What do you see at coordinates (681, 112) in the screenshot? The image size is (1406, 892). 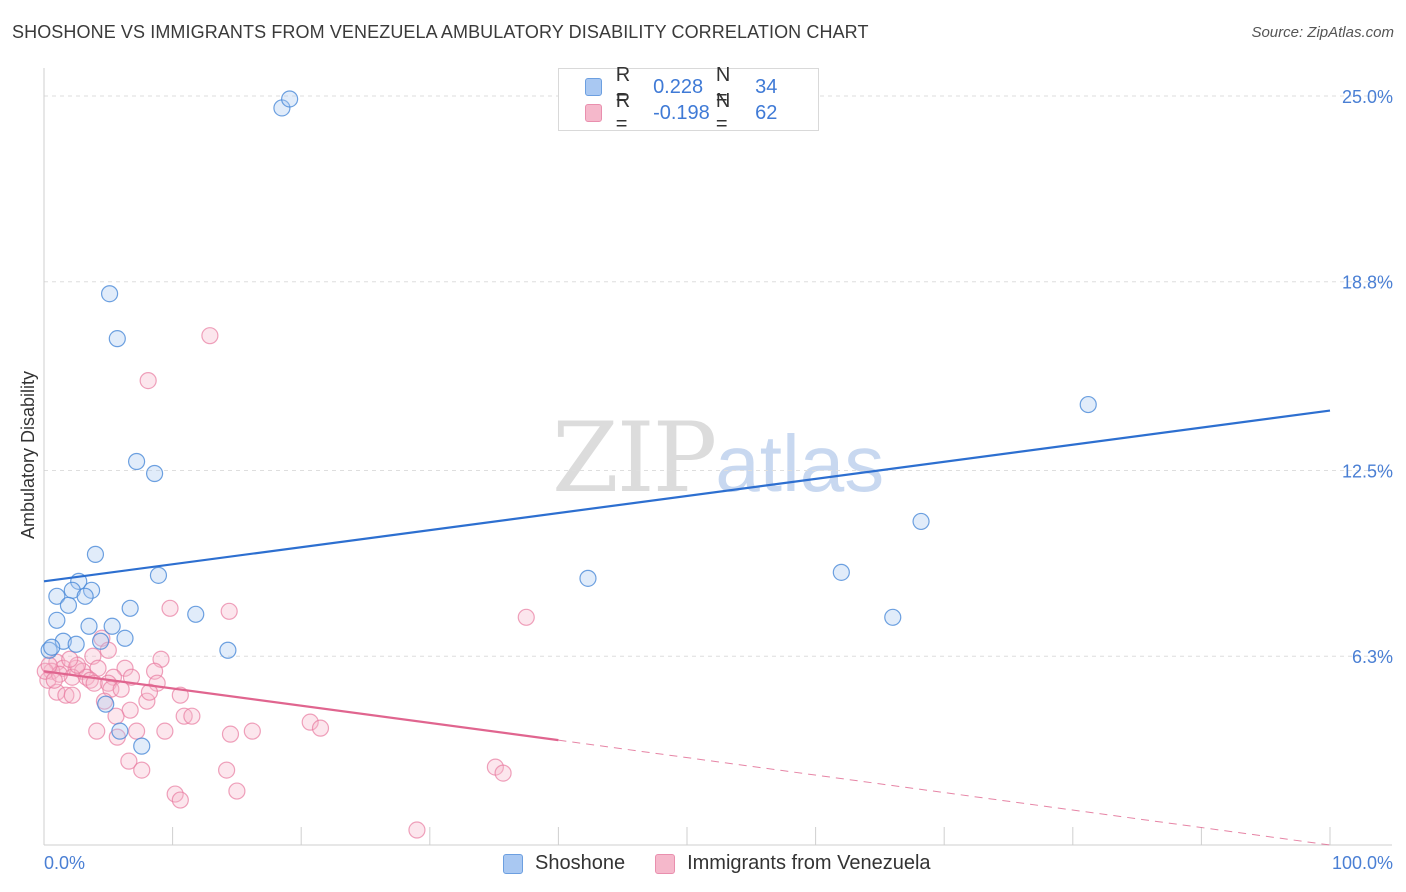 I see `legend-r-value: -0.198` at bounding box center [681, 112].